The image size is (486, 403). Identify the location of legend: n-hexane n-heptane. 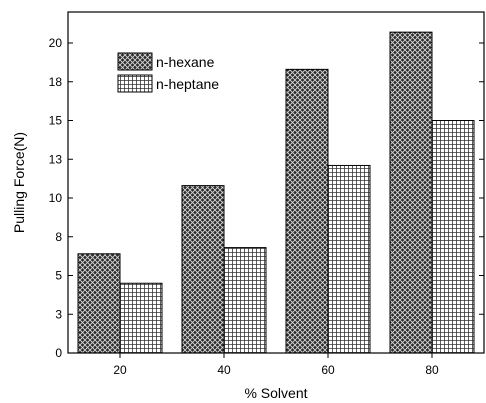
(168, 72).